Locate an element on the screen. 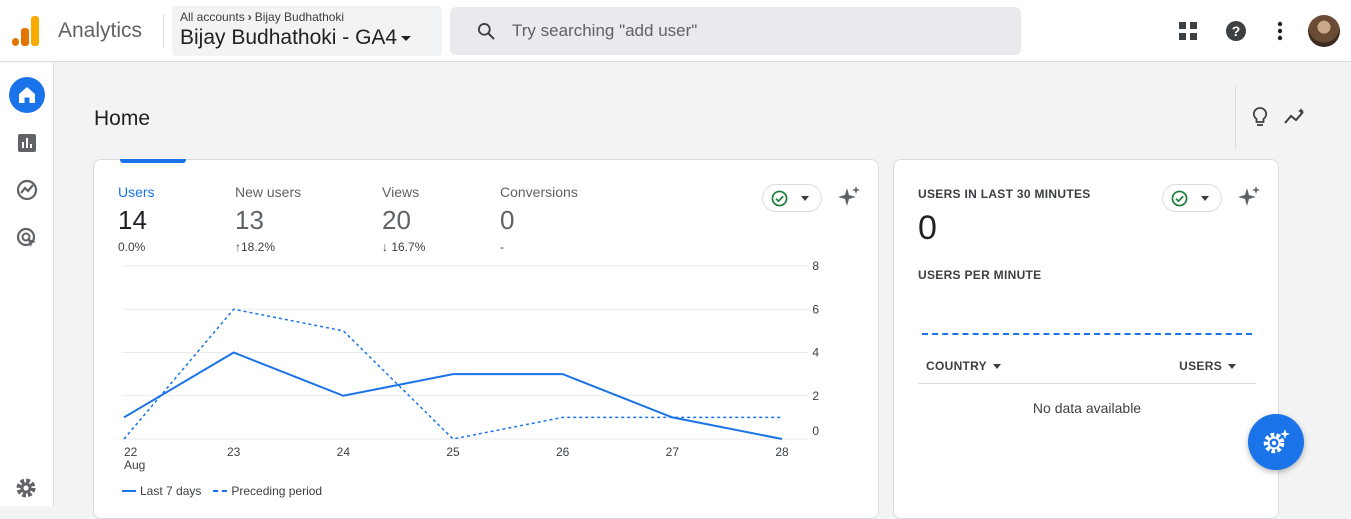 The image size is (1351, 519). metric-value: 13 is located at coordinates (249, 220).